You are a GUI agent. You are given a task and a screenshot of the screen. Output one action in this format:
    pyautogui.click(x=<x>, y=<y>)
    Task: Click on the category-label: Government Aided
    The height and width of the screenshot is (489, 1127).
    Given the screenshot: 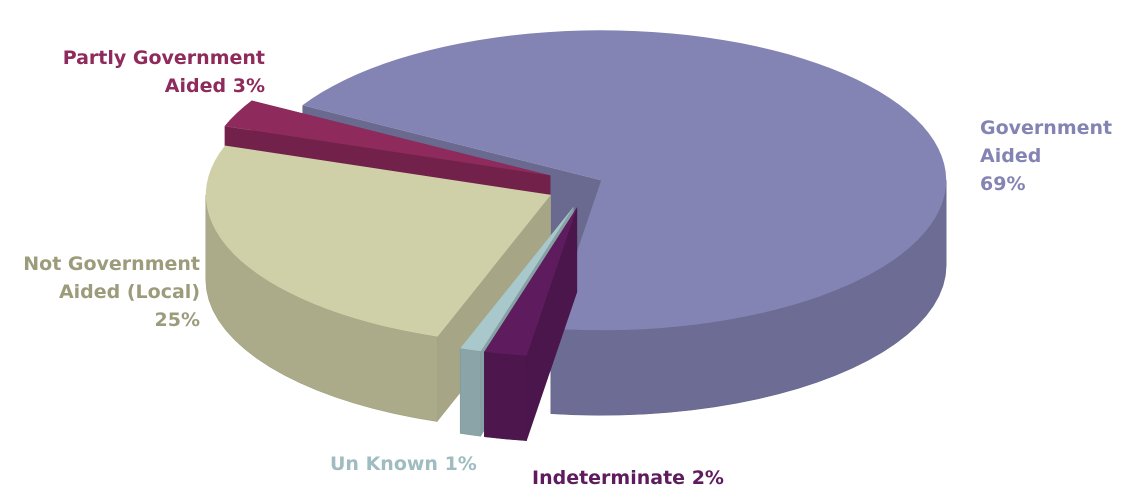 What is the action you would take?
    pyautogui.click(x=1046, y=142)
    